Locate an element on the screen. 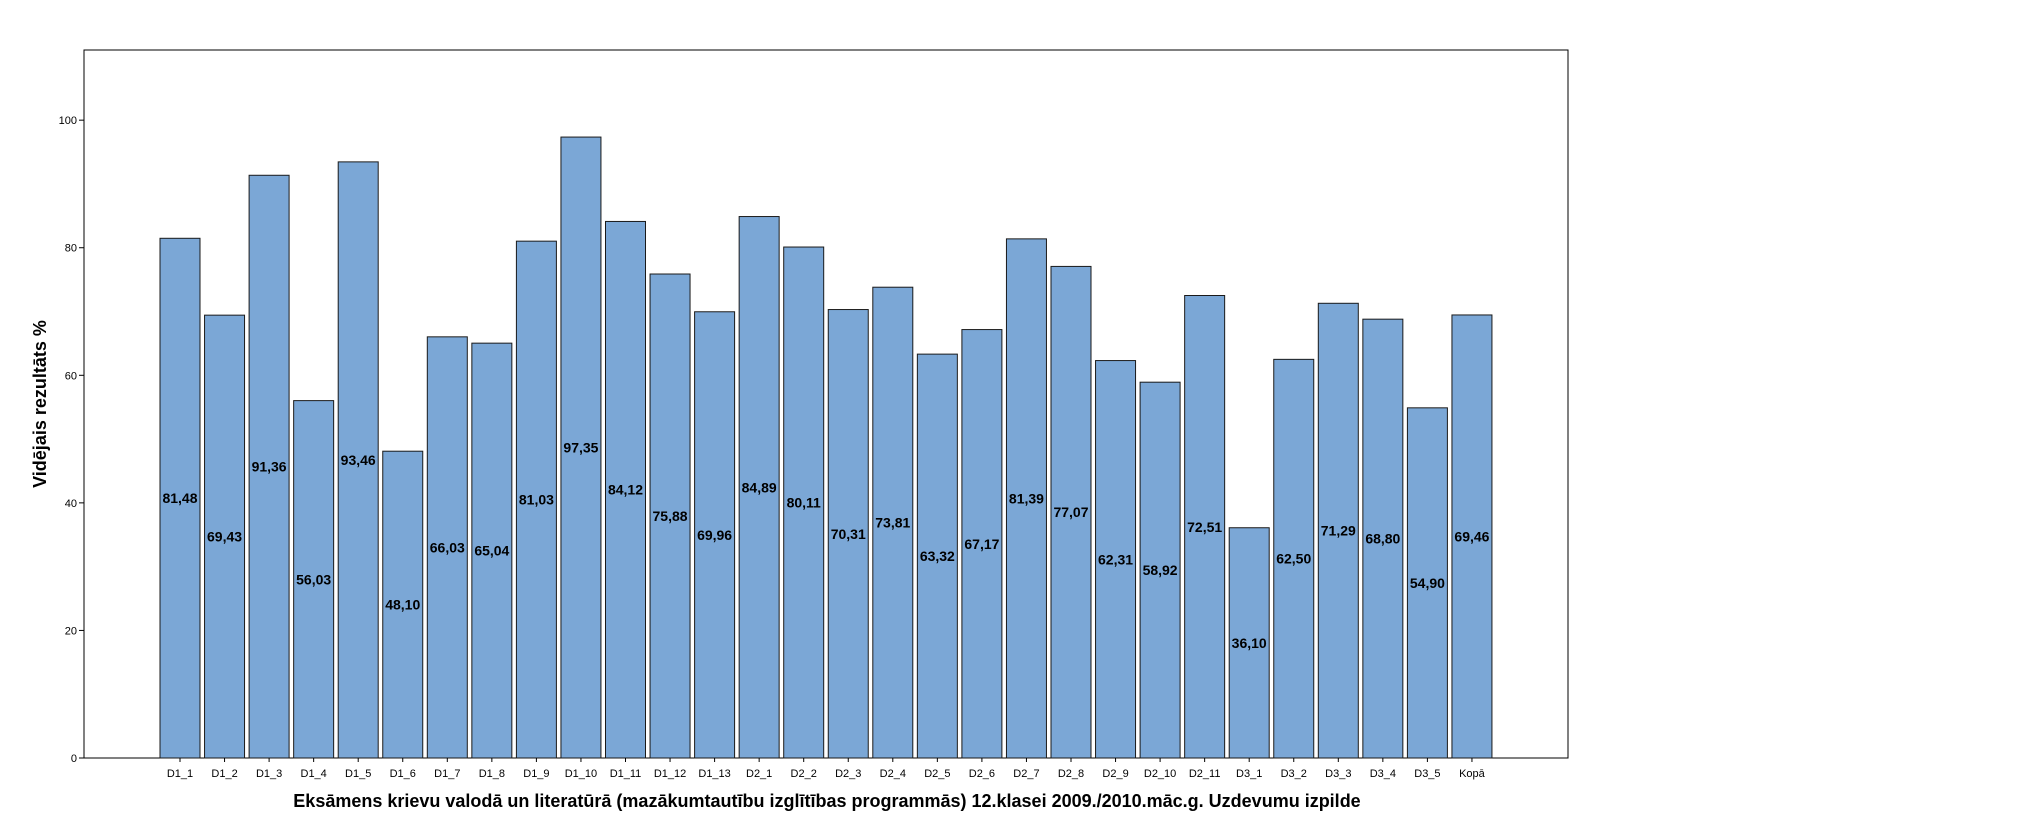 The width and height of the screenshot is (2040, 819). data-label: 73,81 is located at coordinates (892, 523).